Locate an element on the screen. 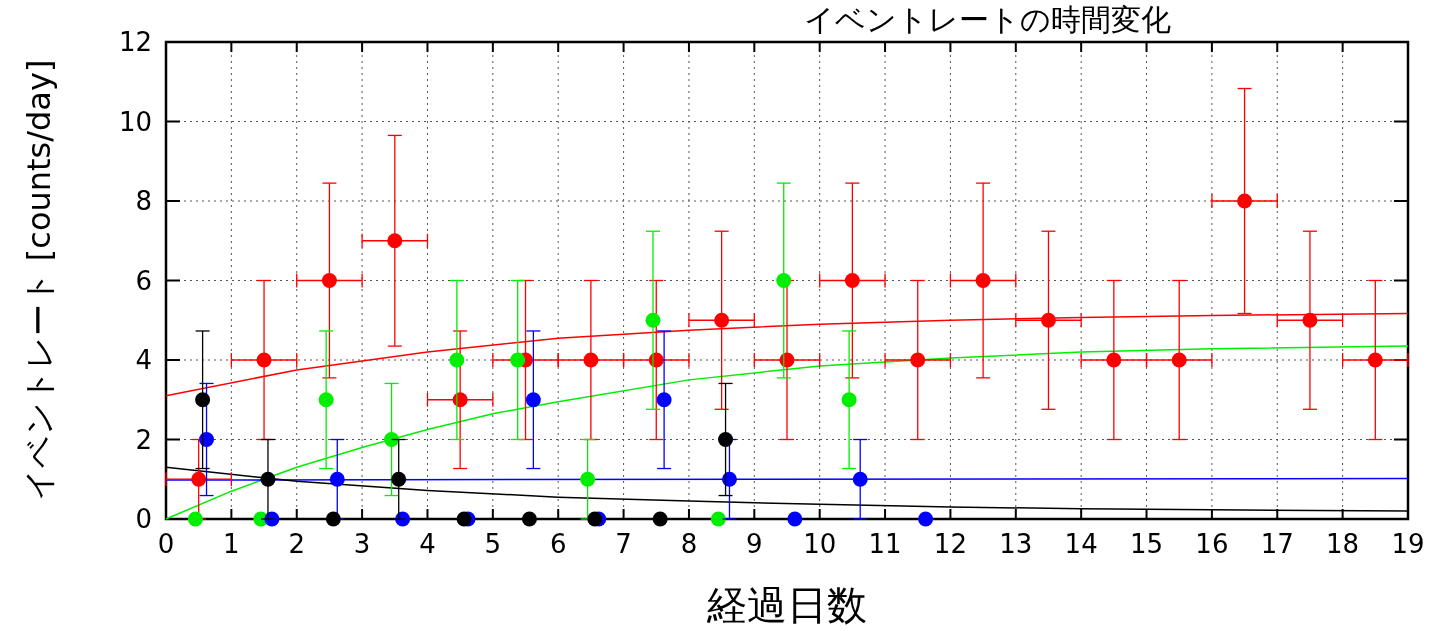 This screenshot has height=631, width=1453. x-tick-label: 1 is located at coordinates (231, 544).